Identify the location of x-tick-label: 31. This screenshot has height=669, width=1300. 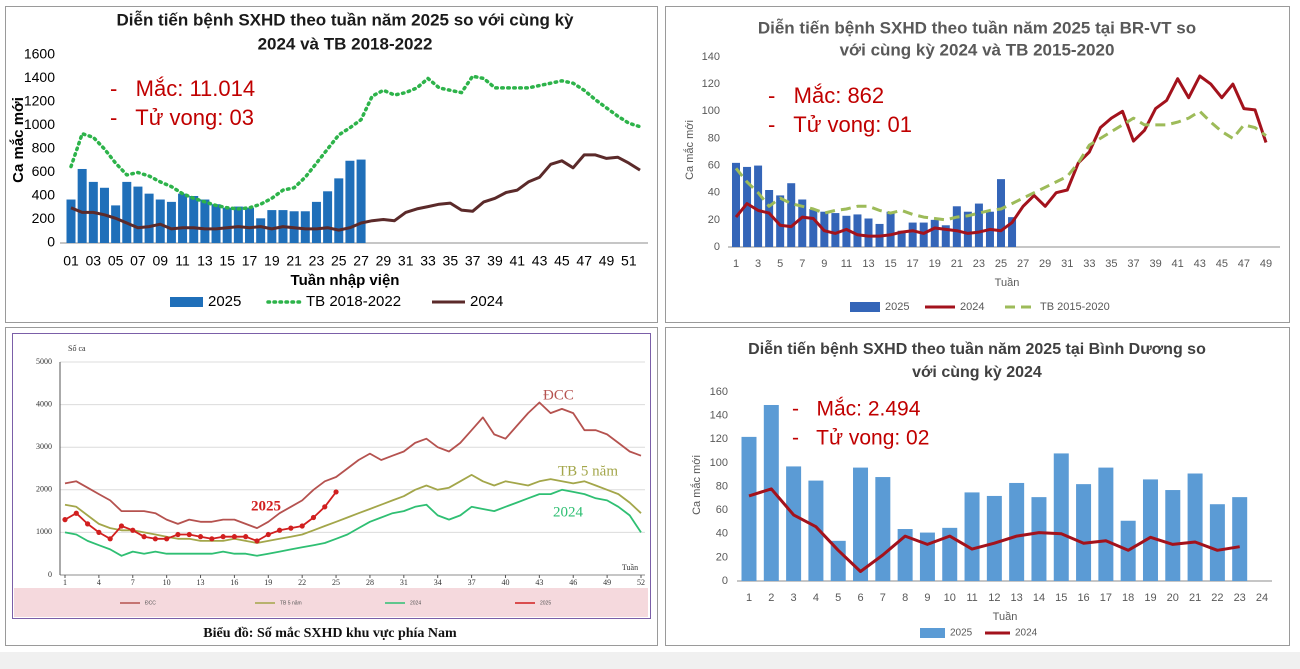
(1067, 264).